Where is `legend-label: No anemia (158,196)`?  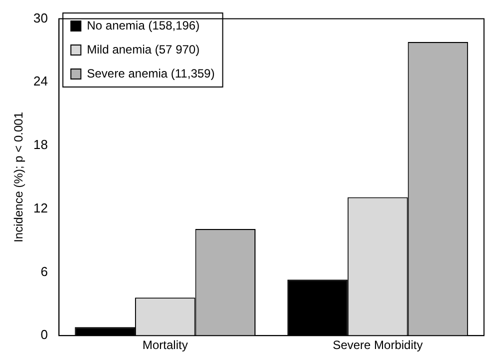
legend-label: No anemia (158,196) is located at coordinates (143, 25).